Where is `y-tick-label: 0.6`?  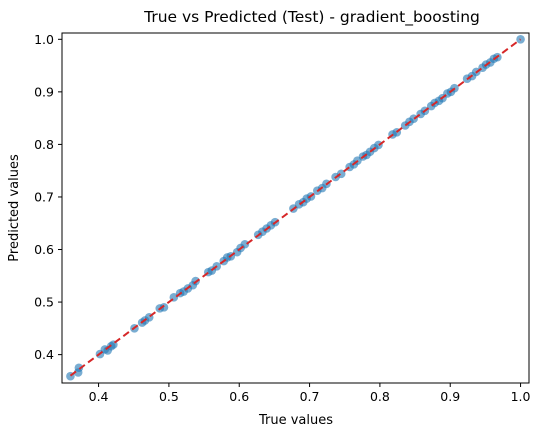
y-tick-label: 0.6 is located at coordinates (44, 249).